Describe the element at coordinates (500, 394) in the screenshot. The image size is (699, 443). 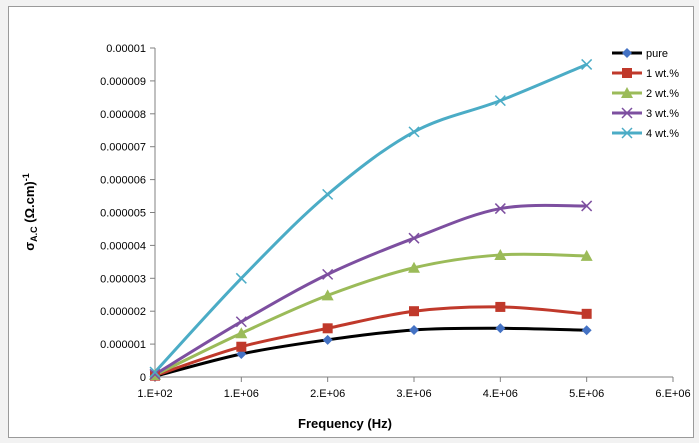
I see `x-tick-label: 4.E+06` at that location.